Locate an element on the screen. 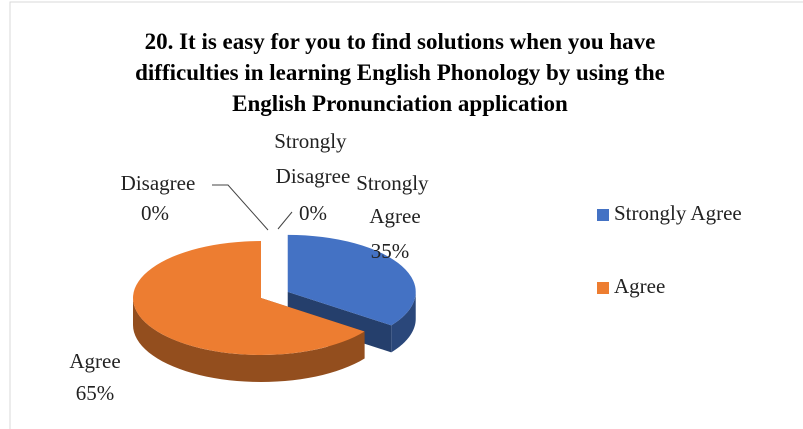 The image size is (803, 429). data-label-category: Strongly Disagree is located at coordinates (313, 158).